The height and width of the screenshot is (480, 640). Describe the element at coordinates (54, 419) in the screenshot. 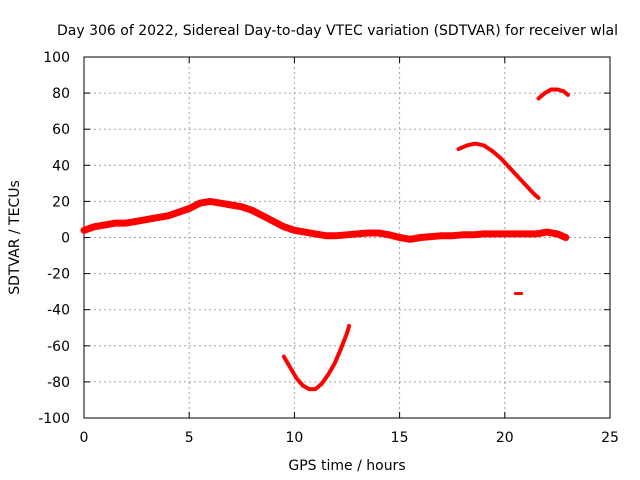

I see `y-tick-label: -100` at that location.